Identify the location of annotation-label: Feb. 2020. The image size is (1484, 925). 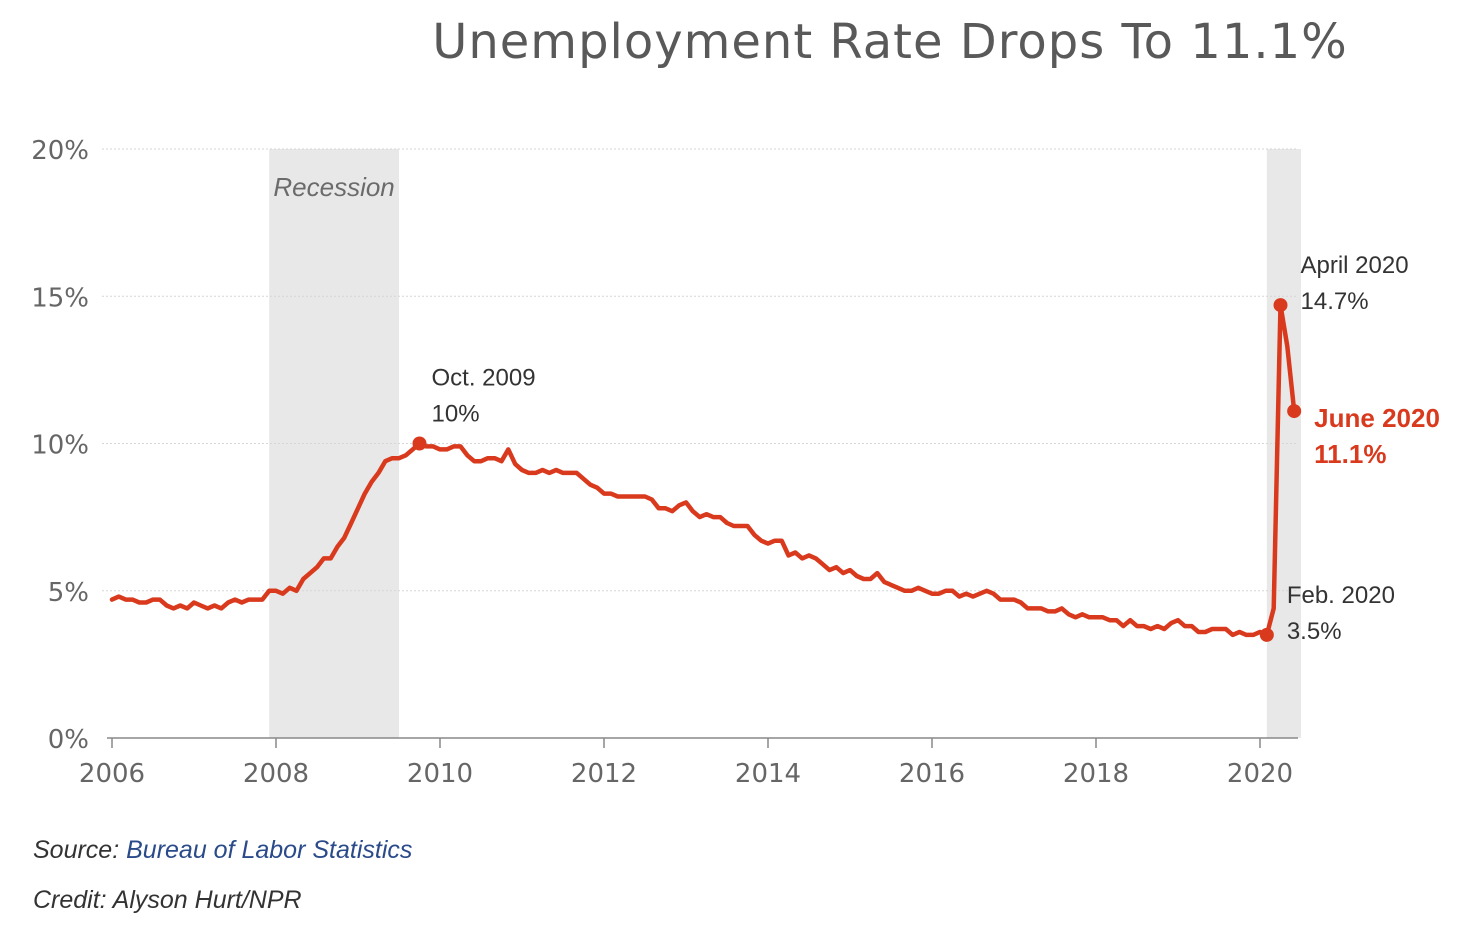
(1341, 595).